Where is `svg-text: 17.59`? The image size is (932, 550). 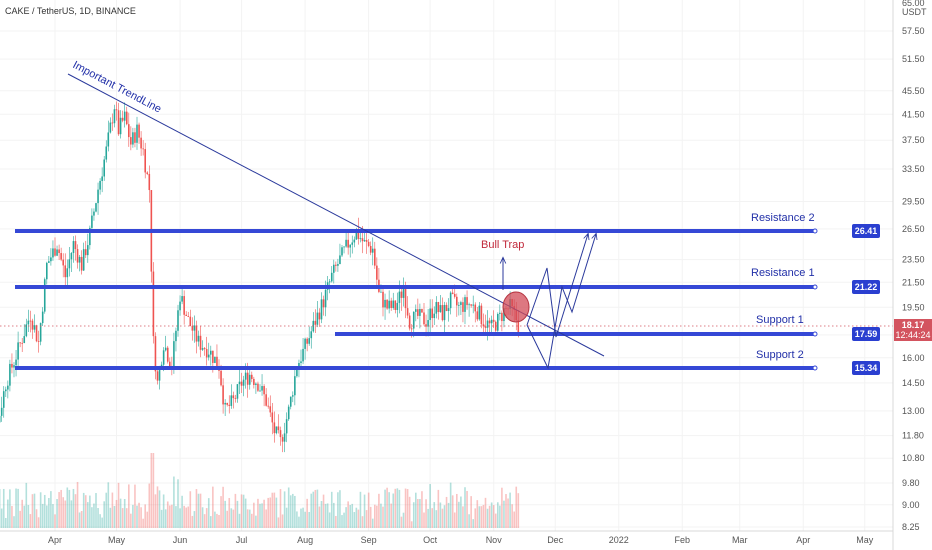
svg-text: 17.59 is located at coordinates (866, 334).